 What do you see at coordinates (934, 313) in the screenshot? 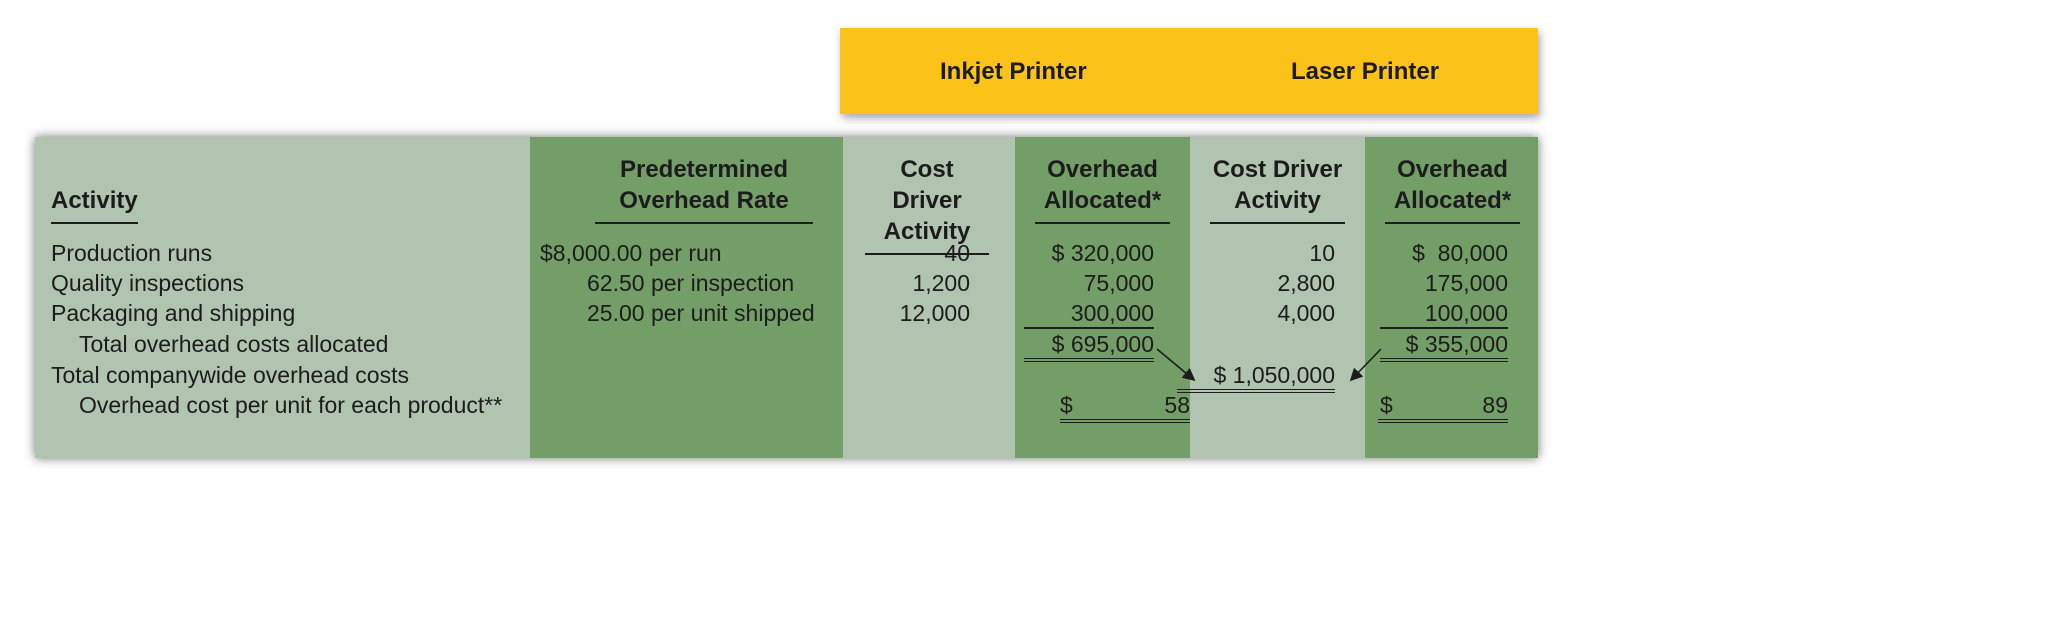
I see `row-cda1: 12,000` at bounding box center [934, 313].